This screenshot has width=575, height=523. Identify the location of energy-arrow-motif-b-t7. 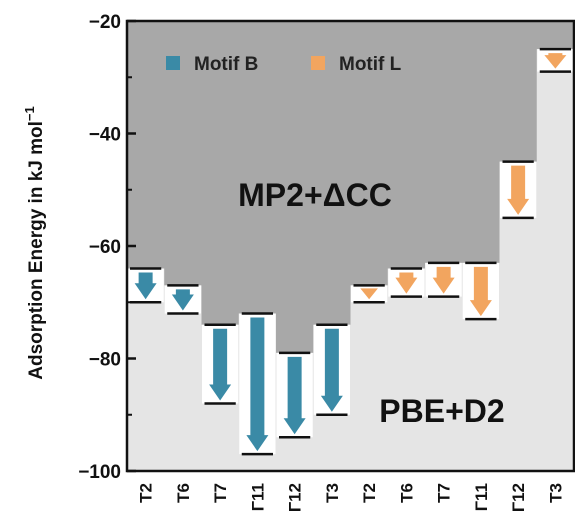
(220, 364).